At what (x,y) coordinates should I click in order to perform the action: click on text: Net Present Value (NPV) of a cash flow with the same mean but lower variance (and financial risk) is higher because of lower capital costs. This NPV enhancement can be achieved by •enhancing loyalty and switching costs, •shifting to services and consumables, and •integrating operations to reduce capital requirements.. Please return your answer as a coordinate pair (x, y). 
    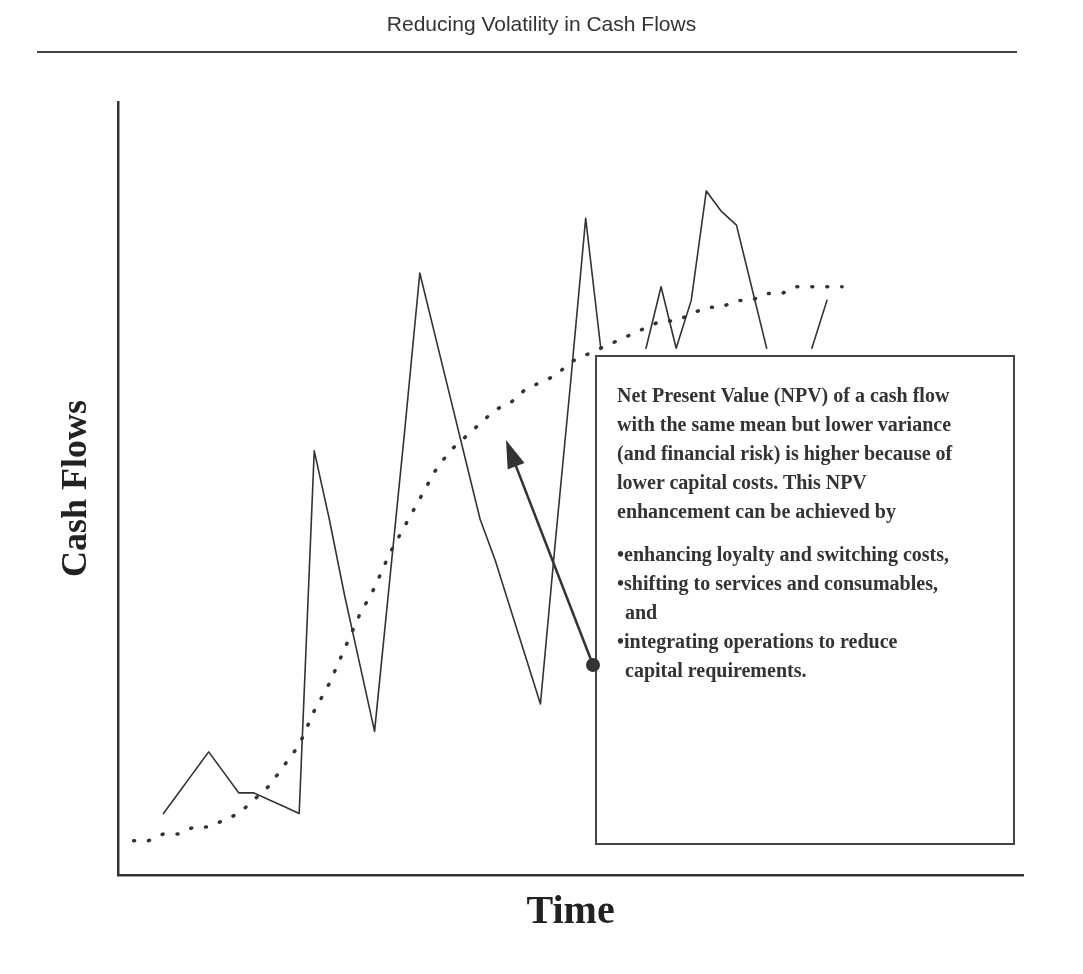
    Looking at the image, I should click on (785, 532).